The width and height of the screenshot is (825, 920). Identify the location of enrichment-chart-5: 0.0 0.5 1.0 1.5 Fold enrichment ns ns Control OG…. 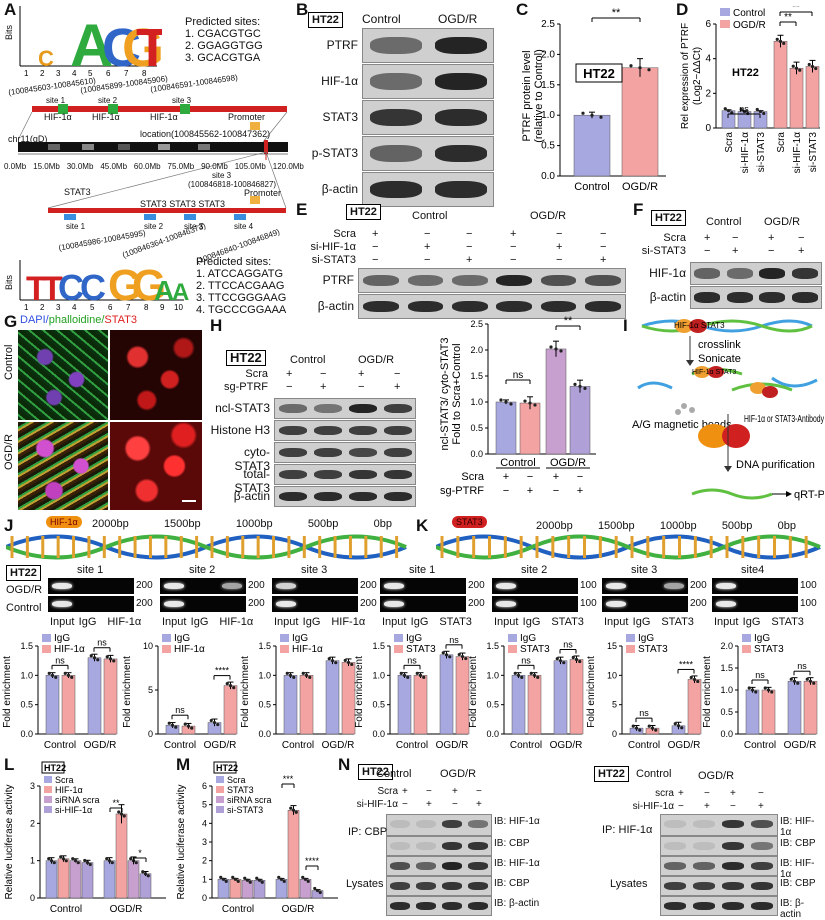
(526, 692).